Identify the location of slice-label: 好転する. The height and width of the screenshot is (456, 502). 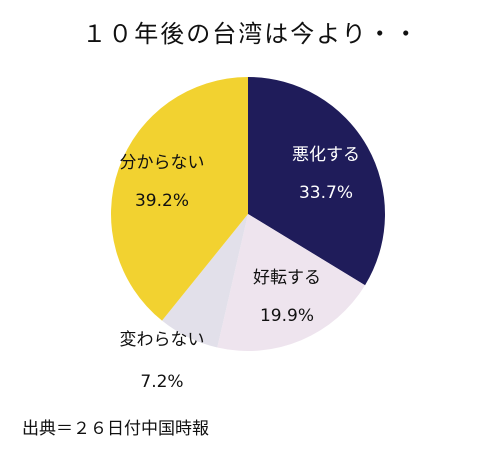
(287, 278).